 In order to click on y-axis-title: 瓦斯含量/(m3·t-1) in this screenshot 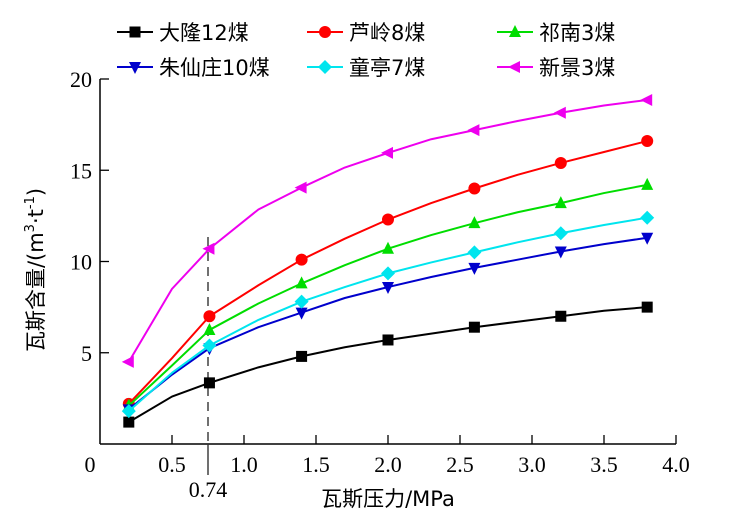, I will do `click(35, 270)`.